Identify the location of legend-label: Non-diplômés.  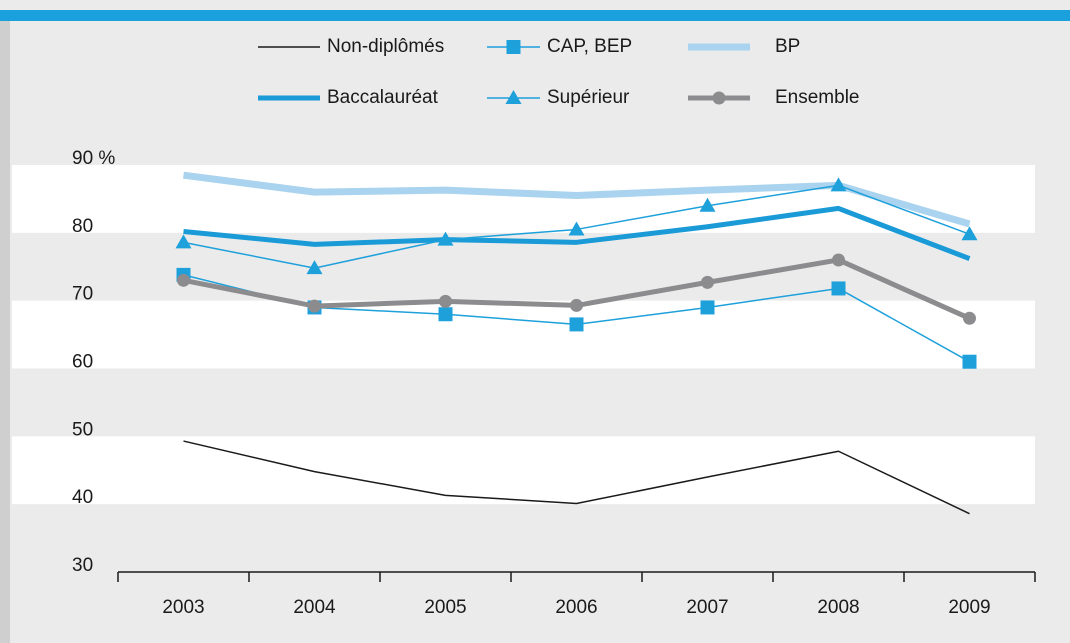
(385, 46).